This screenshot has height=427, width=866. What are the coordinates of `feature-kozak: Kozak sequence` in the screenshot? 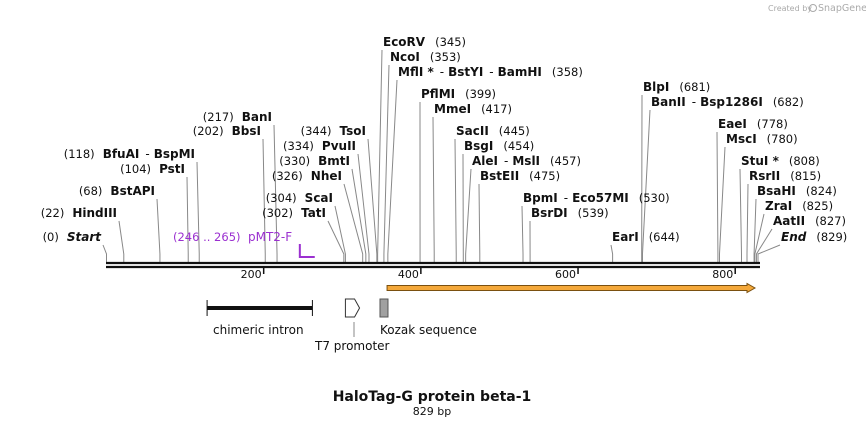 It's located at (428, 317).